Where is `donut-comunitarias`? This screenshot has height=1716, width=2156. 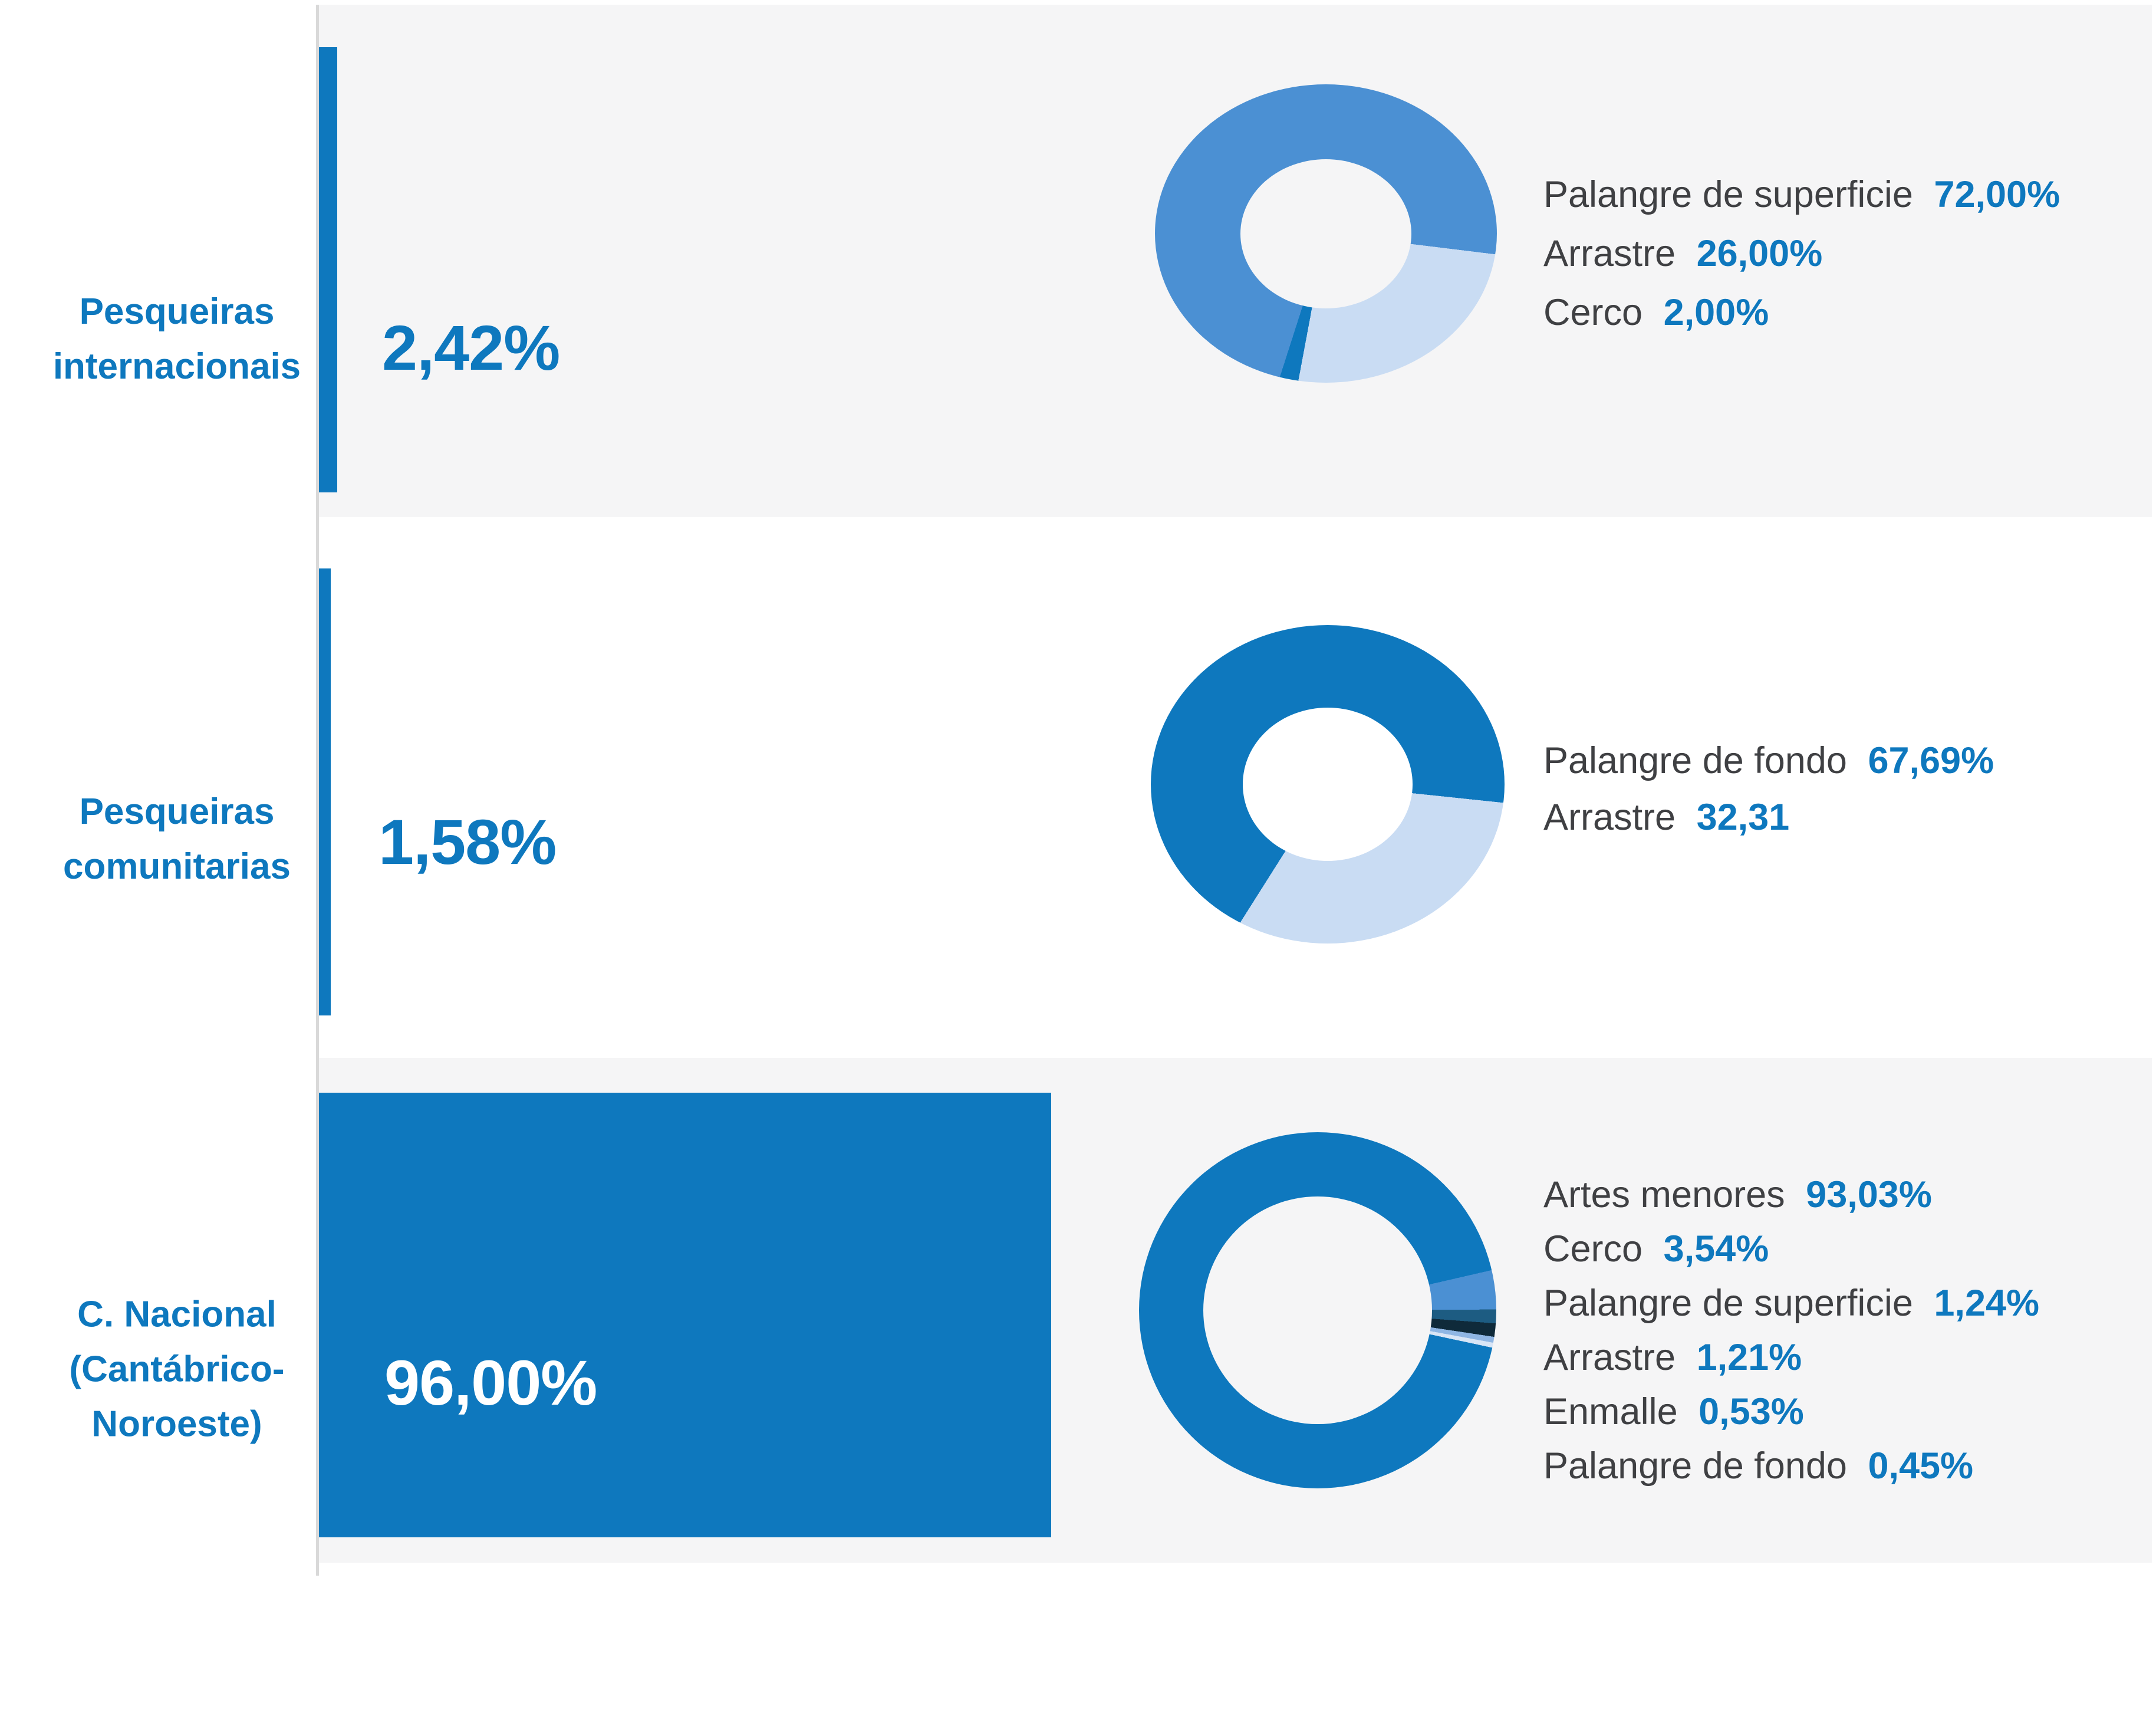 donut-comunitarias is located at coordinates (1328, 785).